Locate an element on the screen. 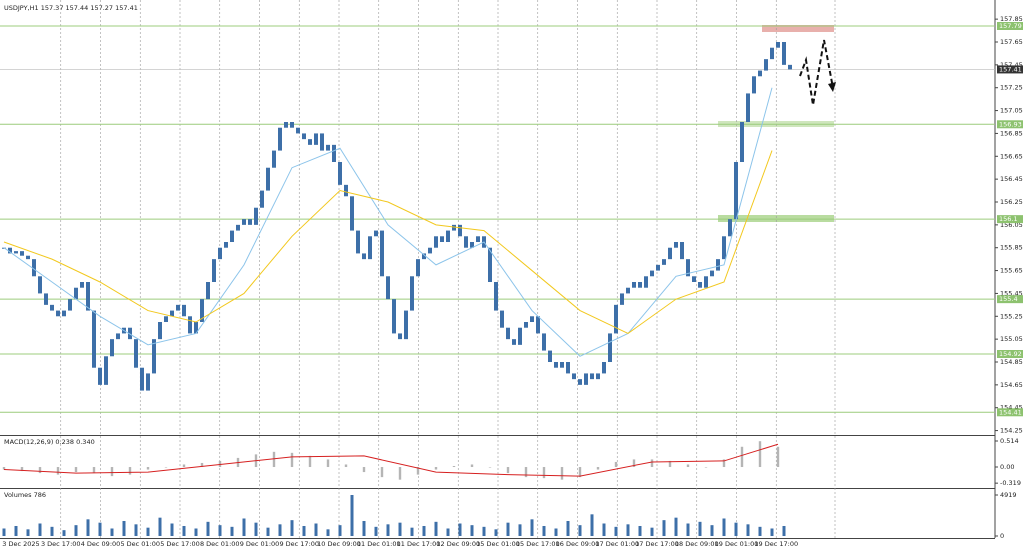  level-label: 155.4 is located at coordinates (1008, 299).